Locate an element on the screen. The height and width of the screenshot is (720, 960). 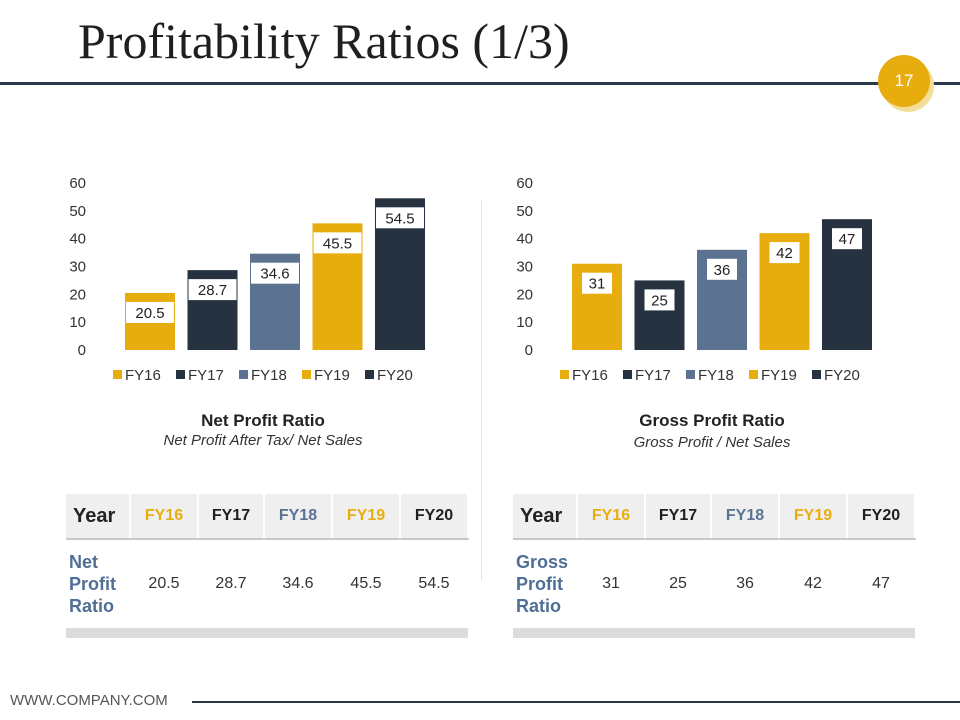
data-label: 20.5 is located at coordinates (149, 313).